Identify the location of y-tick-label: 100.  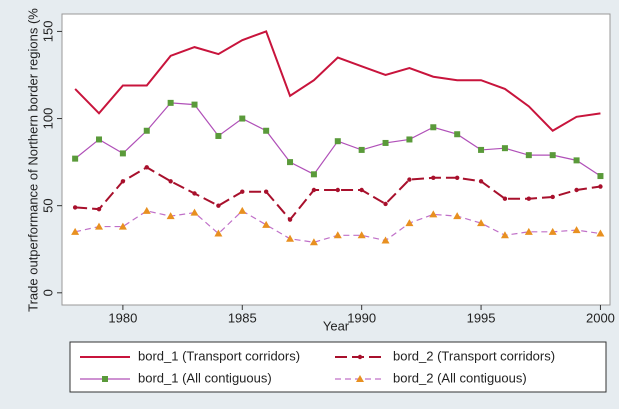
(47, 119).